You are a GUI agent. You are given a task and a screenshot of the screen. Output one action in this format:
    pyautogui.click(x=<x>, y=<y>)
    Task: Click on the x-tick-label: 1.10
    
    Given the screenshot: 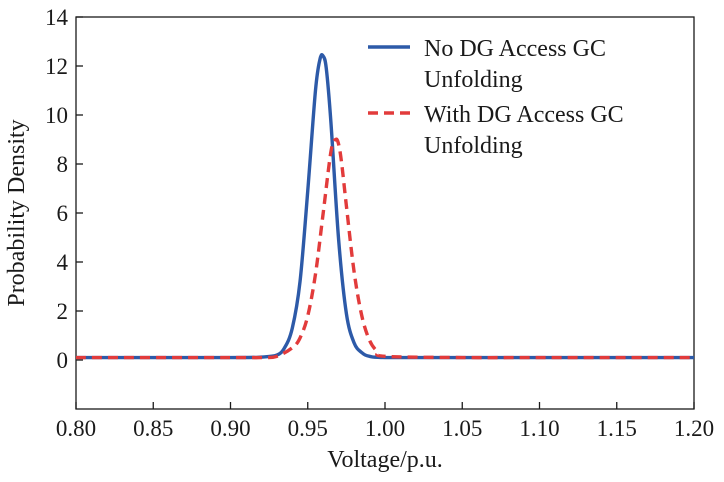 What is the action you would take?
    pyautogui.click(x=539, y=428)
    